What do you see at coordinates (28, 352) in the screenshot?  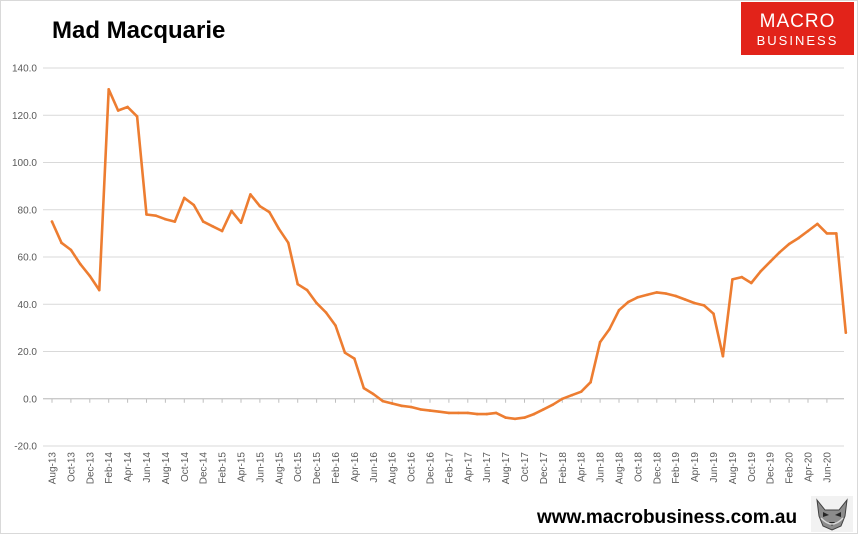 I see `y-tick-label: 20.0` at bounding box center [28, 352].